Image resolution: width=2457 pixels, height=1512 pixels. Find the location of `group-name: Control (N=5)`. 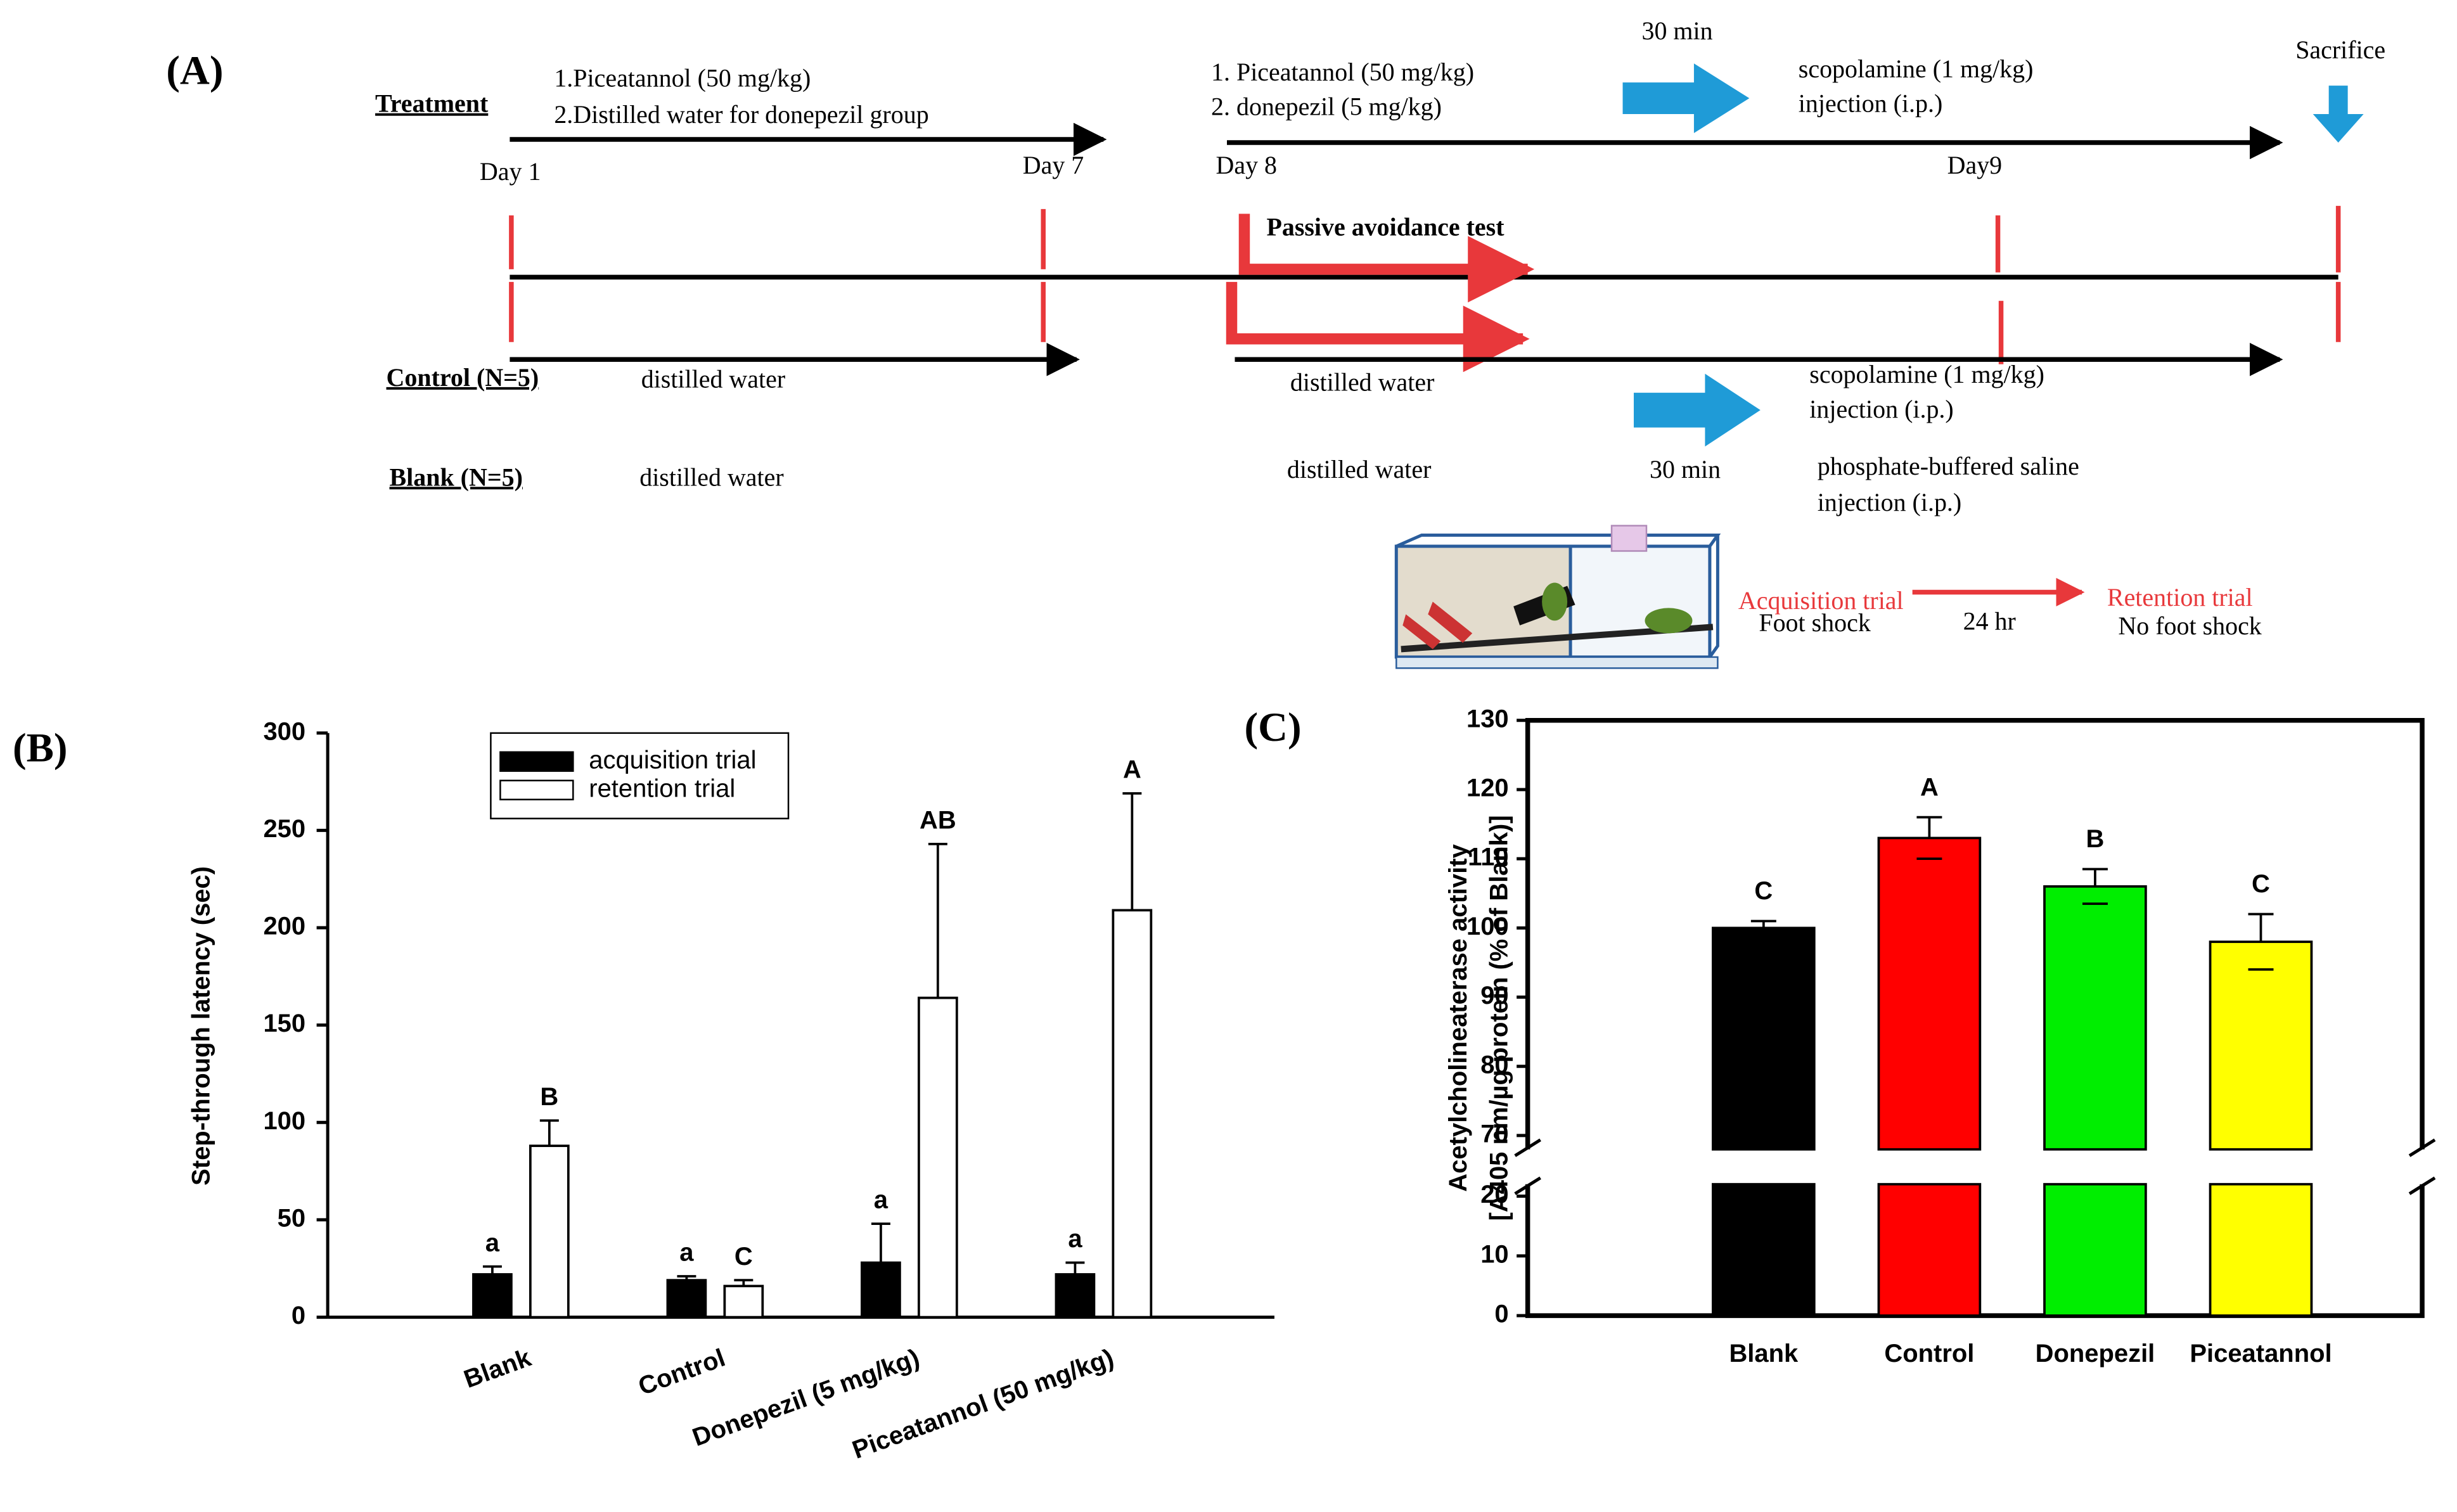

group-name: Control (N=5) is located at coordinates (463, 377).